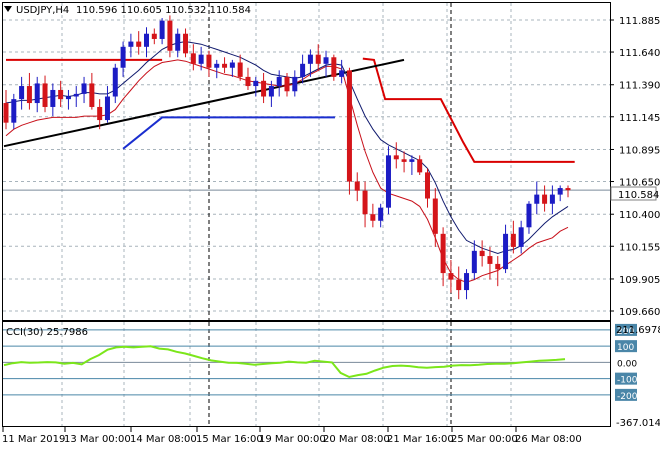 The image size is (660, 454). I want to click on bid-price-tag, so click(633, 193).